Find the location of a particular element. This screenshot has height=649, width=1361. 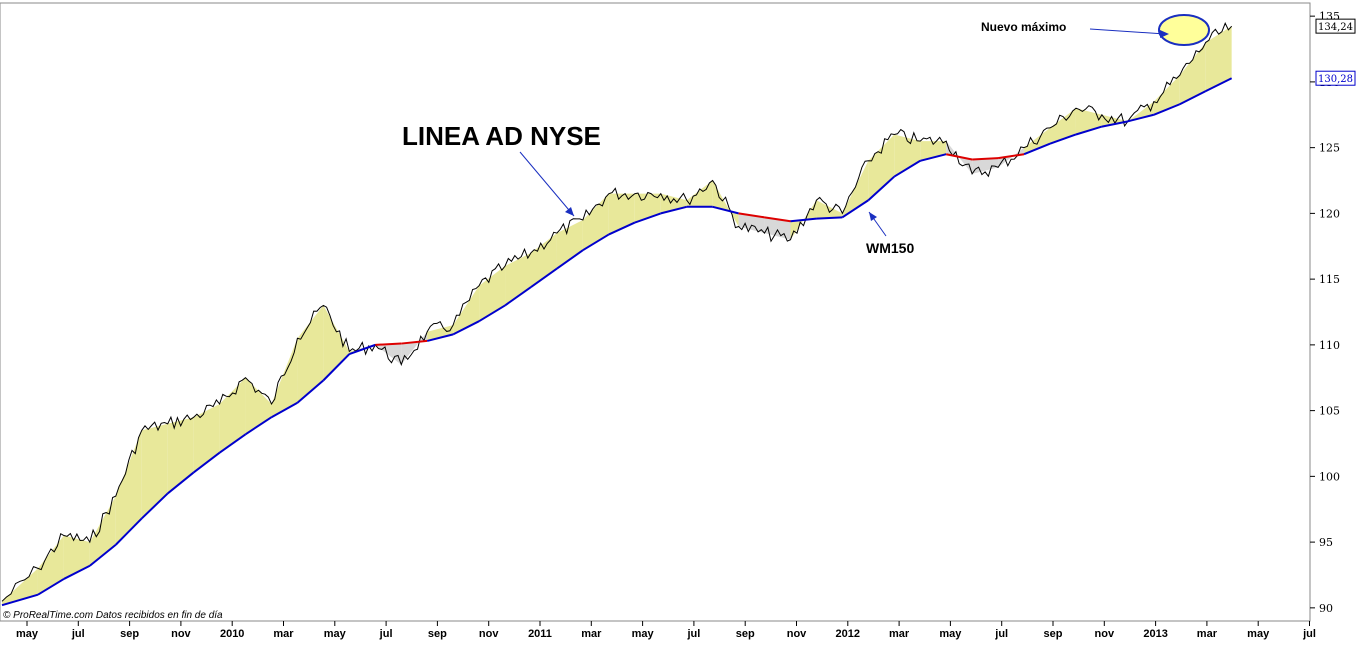

x-tick-label: 2011 is located at coordinates (540, 634).